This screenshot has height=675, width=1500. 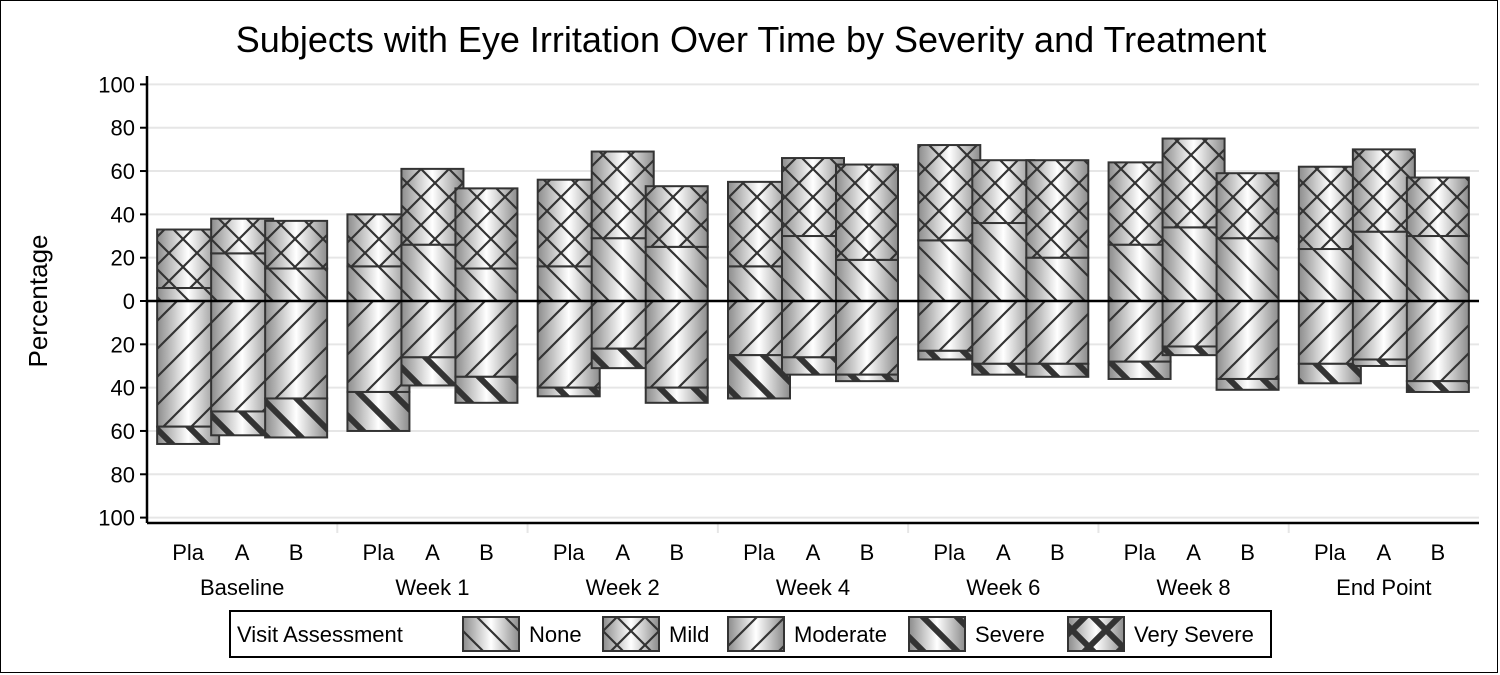 I want to click on visit-tick-label: Baseline, so click(x=242, y=587).